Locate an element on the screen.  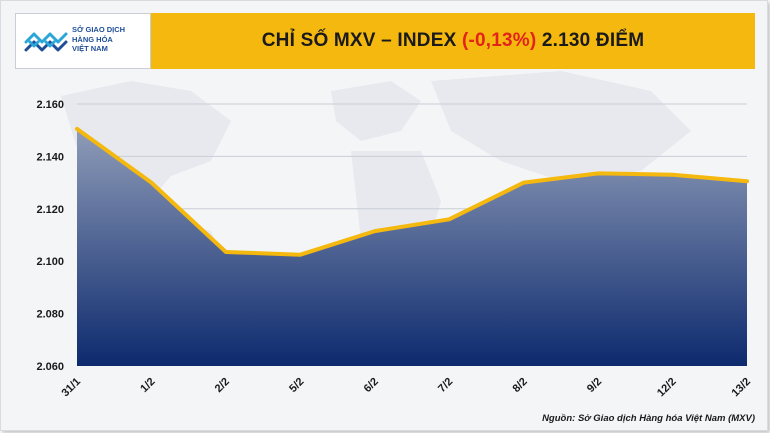
y-tick-label: 2.120 is located at coordinates (50, 210).